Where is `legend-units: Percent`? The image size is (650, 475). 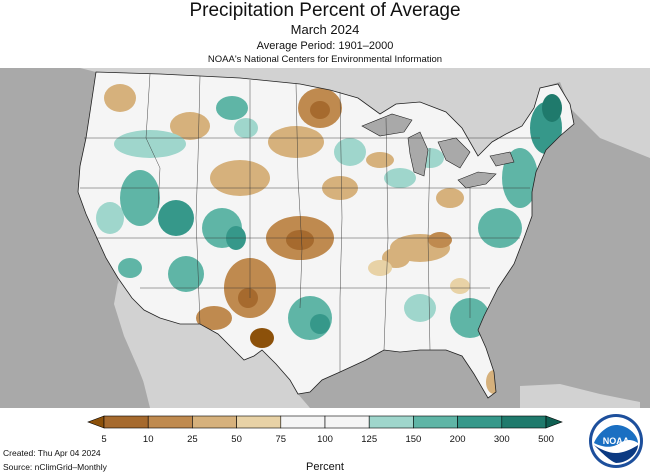
legend-units: Percent is located at coordinates (325, 467).